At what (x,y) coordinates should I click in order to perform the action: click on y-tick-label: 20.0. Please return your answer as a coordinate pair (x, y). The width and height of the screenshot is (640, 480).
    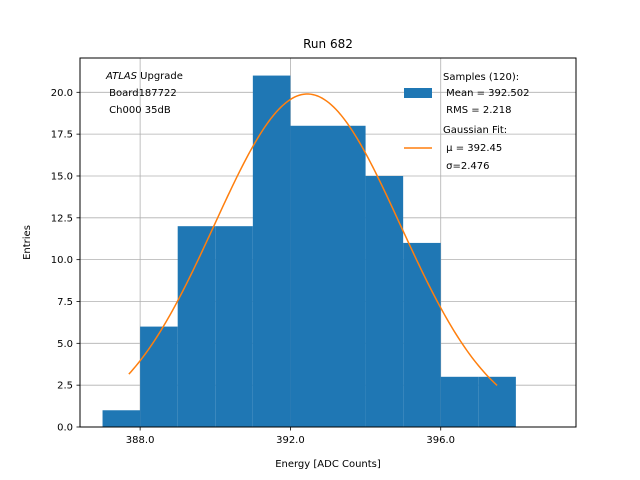
    Looking at the image, I should click on (62, 93).